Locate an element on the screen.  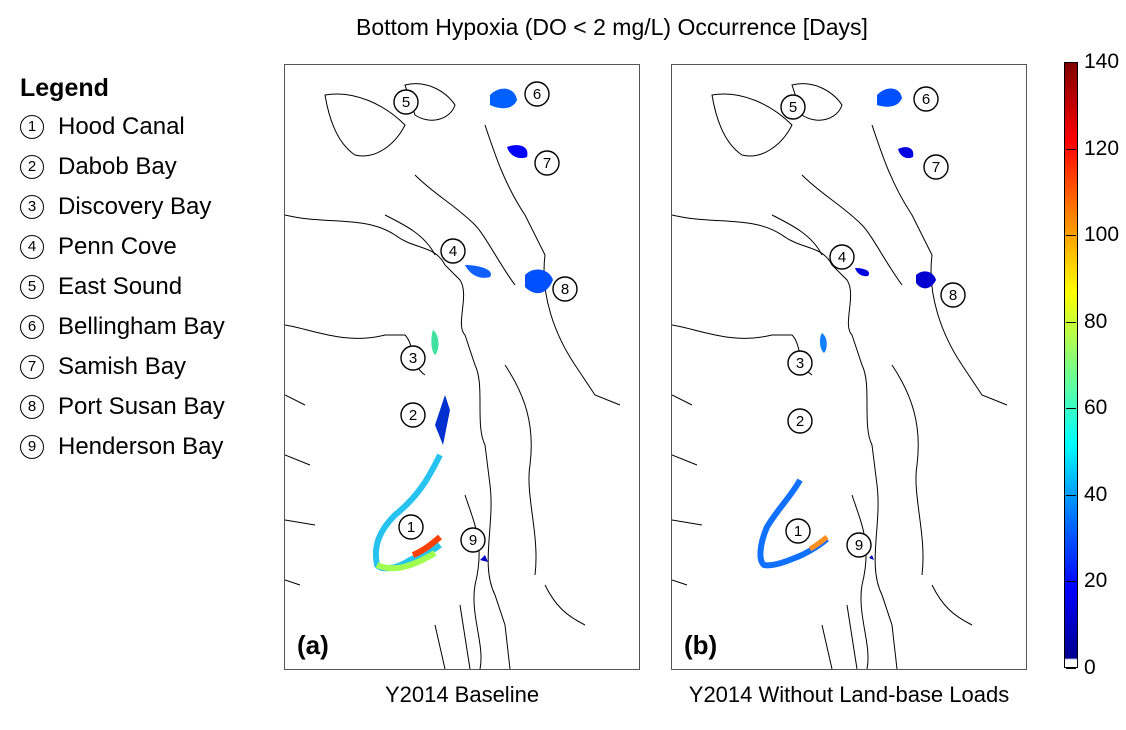
legend-number-badge: 5 is located at coordinates (32, 287).